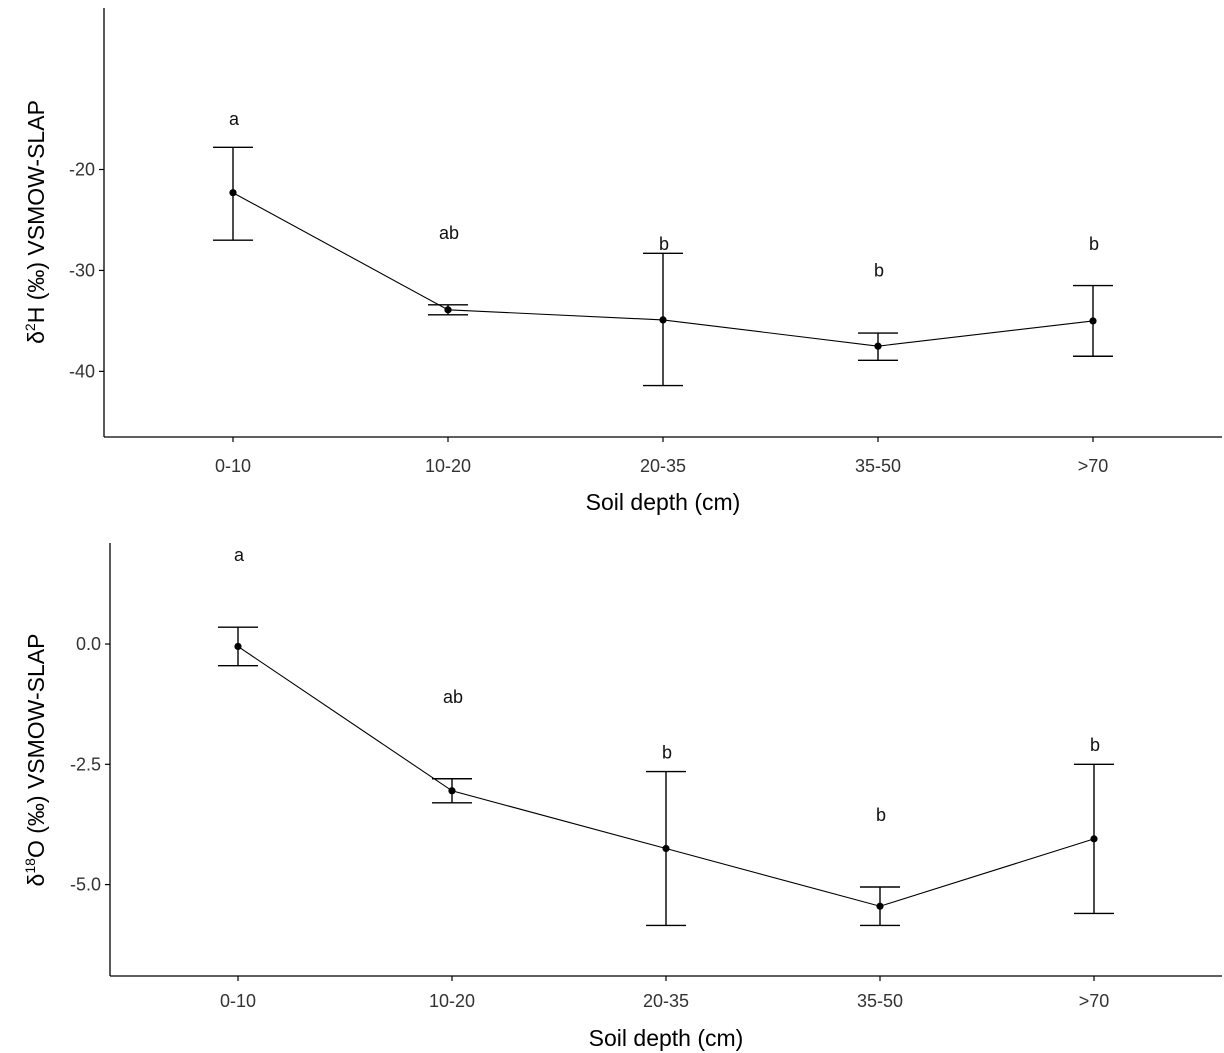 The height and width of the screenshot is (1053, 1224). Describe the element at coordinates (35, 760) in the screenshot. I see `y-axis-title: δ18O (‰) VSMOW-SLAP` at that location.